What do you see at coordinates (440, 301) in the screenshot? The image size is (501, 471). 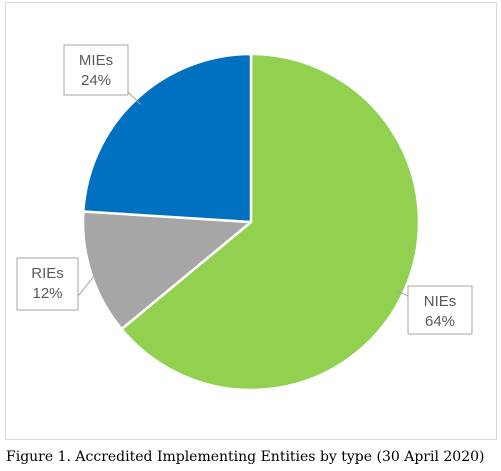 I see `category-label-nies: NIEs` at bounding box center [440, 301].